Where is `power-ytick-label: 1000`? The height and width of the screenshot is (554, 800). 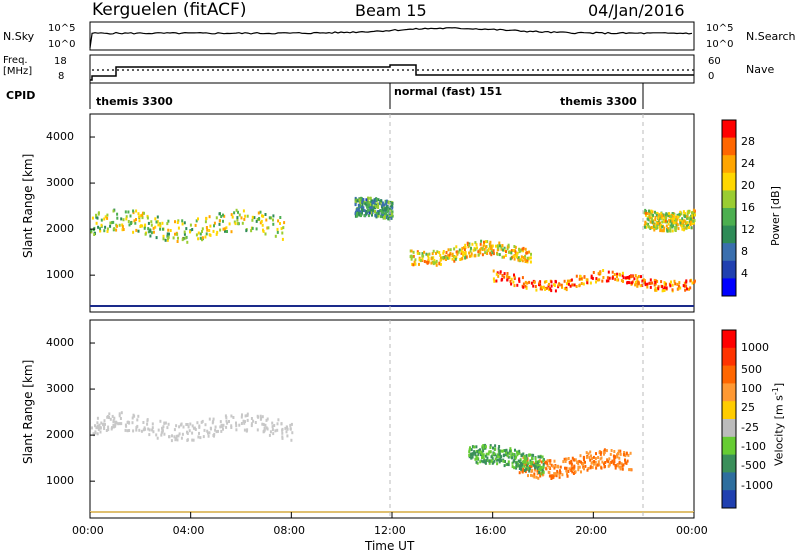 power-ytick-label: 1000 is located at coordinates (60, 275).